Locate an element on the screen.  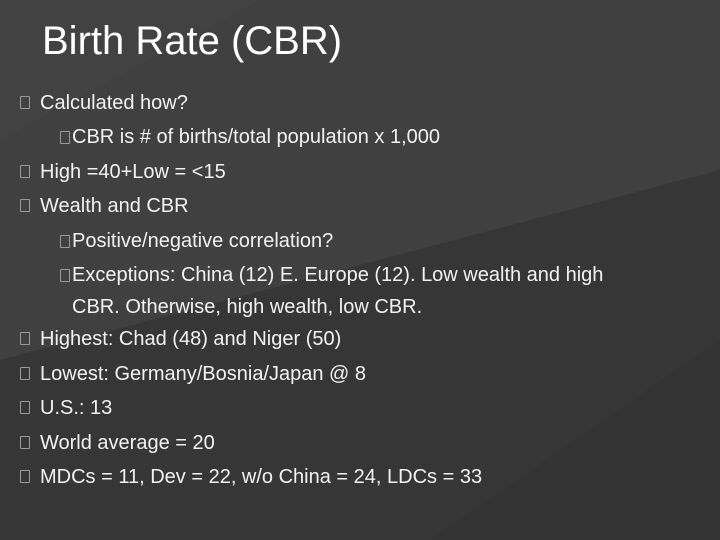
list-item: Lowest: Germany/Bosnia/Japan @ 8 is located at coordinates (365, 374).